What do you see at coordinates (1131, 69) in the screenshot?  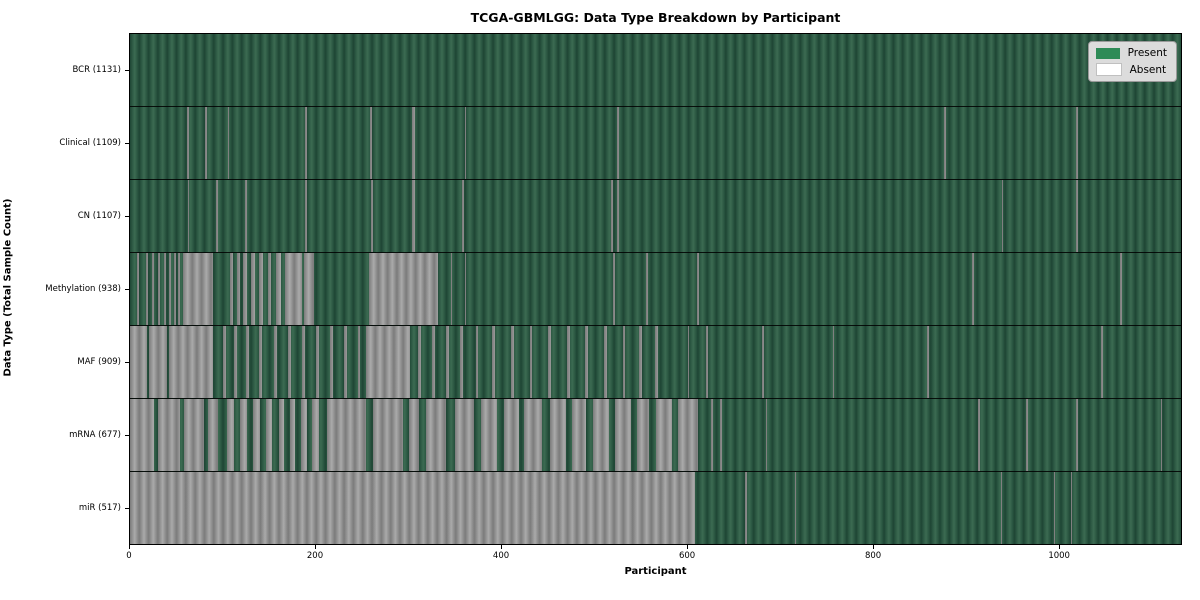 I see `legend-entry: Absent` at bounding box center [1131, 69].